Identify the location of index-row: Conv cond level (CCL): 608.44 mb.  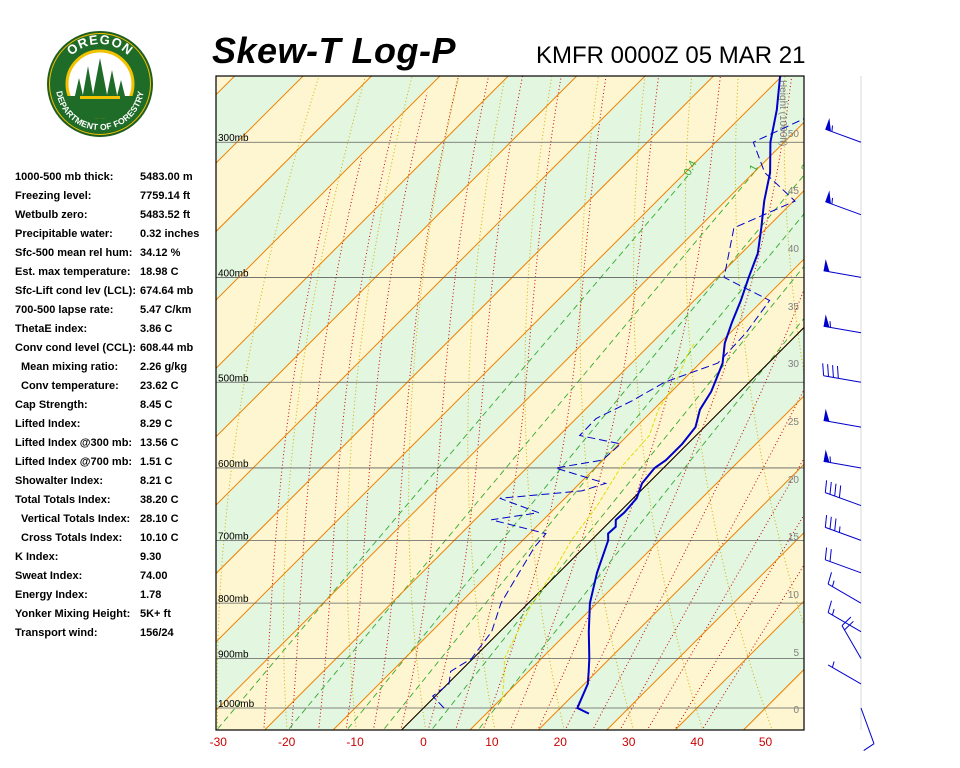
(115, 348).